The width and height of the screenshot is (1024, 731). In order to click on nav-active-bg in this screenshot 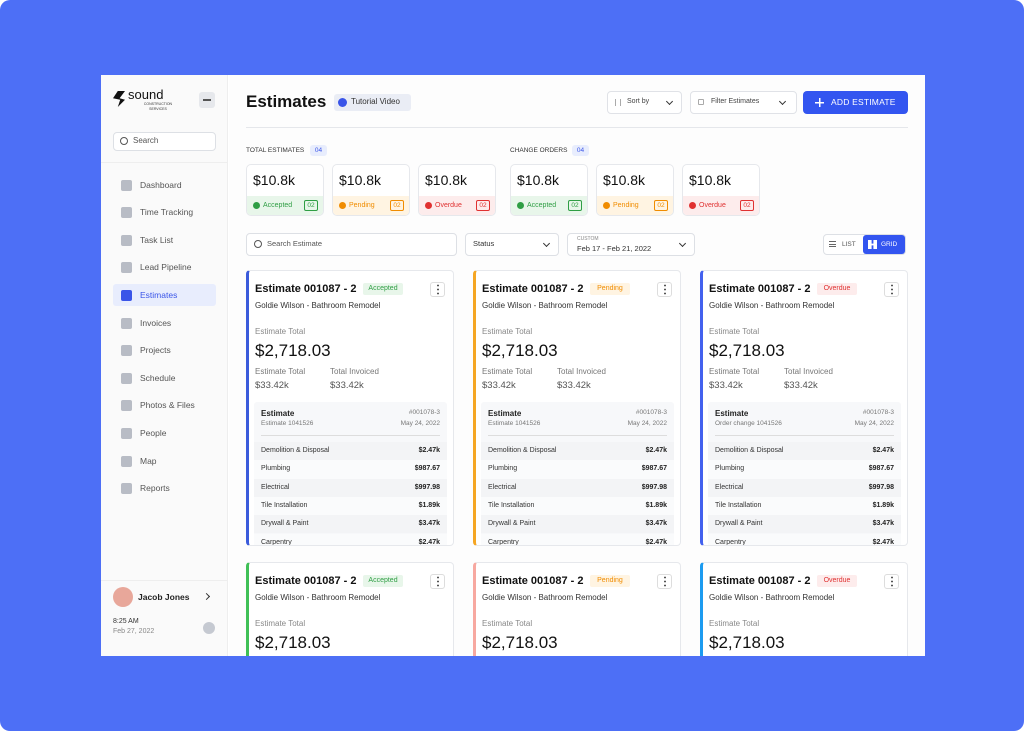, I will do `click(164, 295)`.